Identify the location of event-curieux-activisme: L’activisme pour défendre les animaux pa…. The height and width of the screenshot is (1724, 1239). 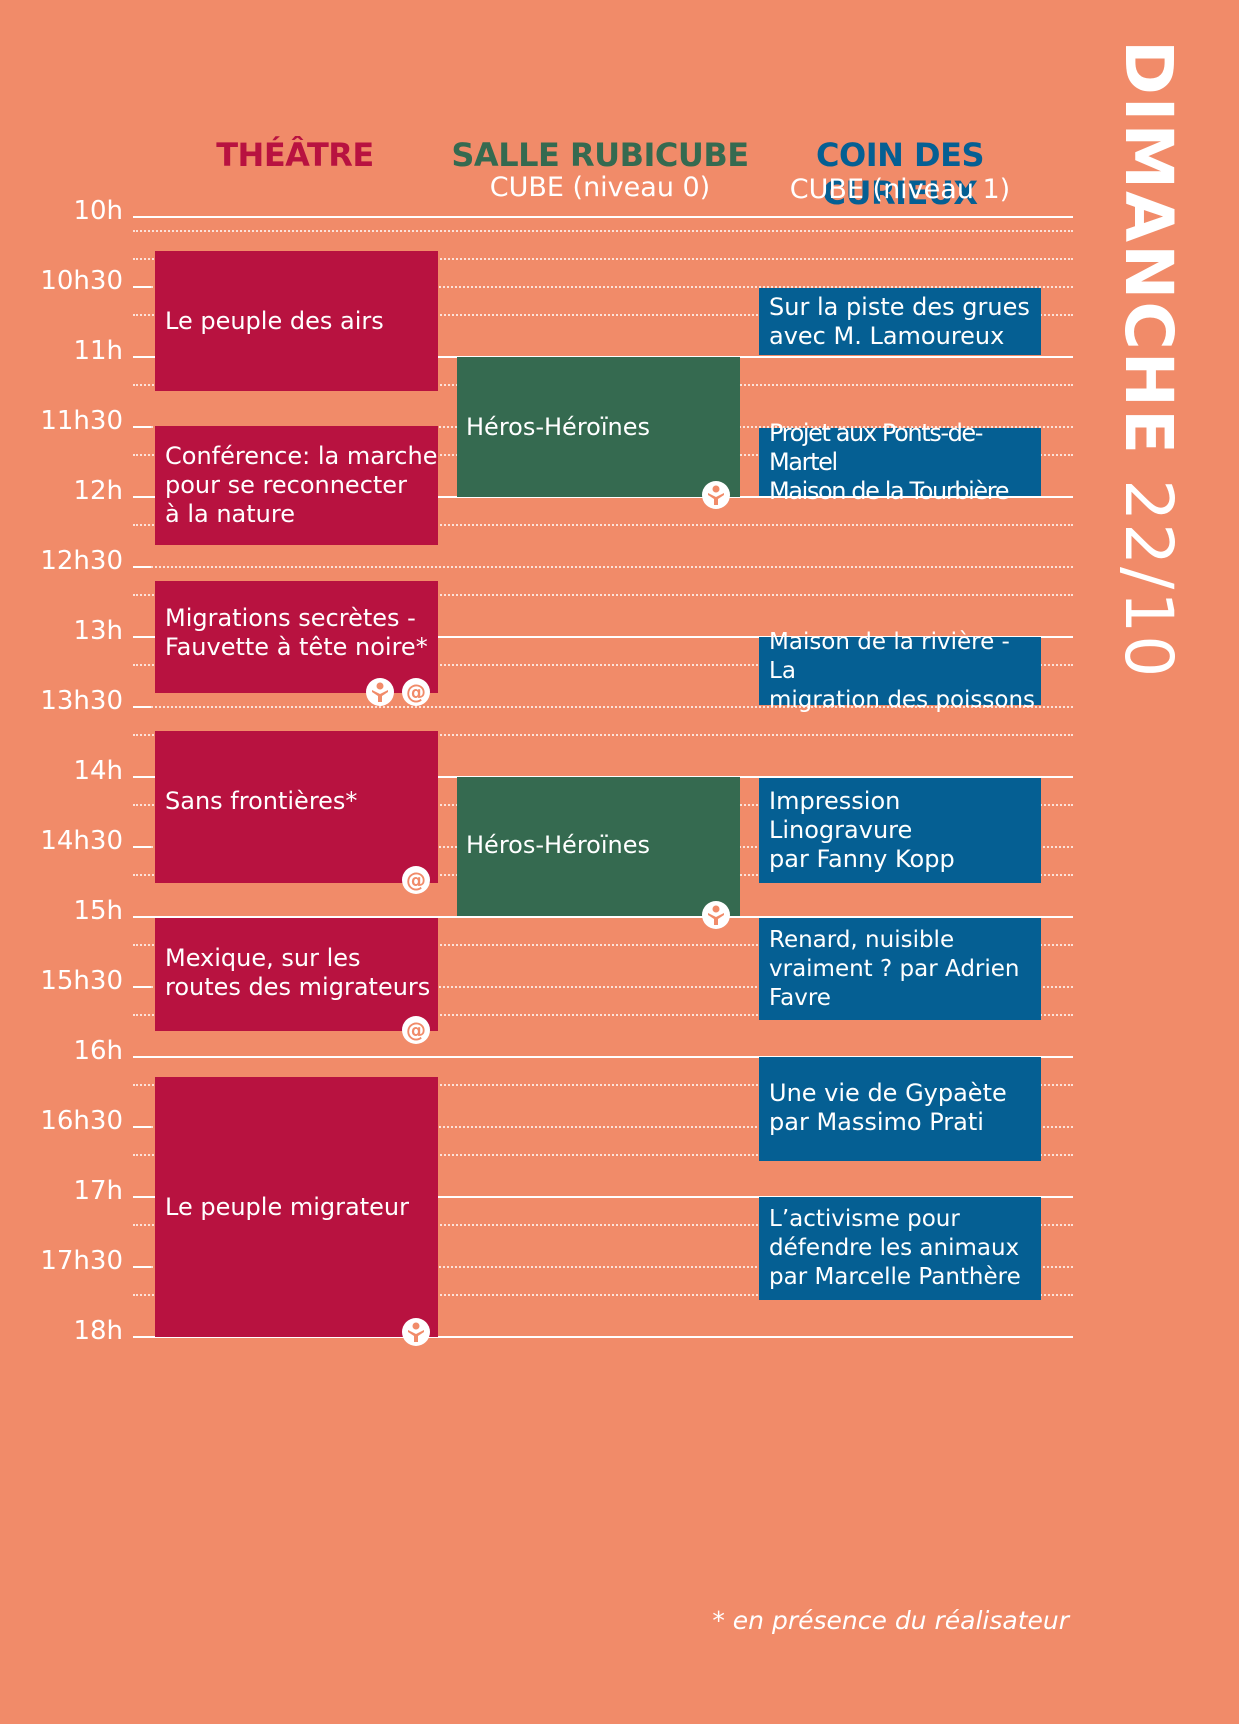
(900, 1248).